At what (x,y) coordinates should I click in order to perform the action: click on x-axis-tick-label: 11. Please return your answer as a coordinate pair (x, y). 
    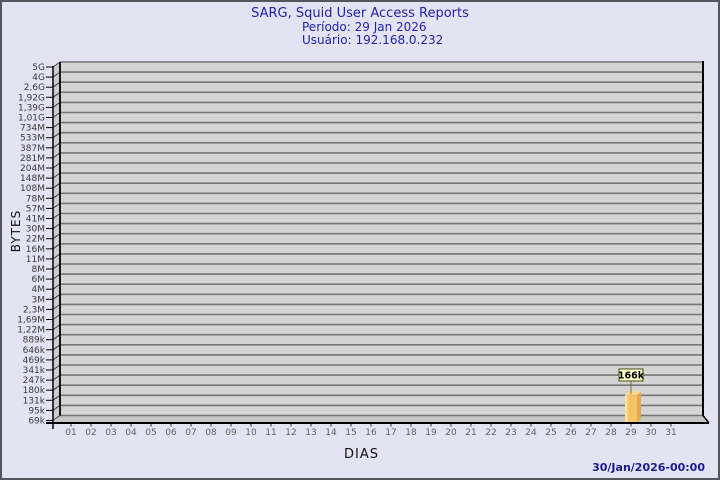
    Looking at the image, I should click on (270, 433).